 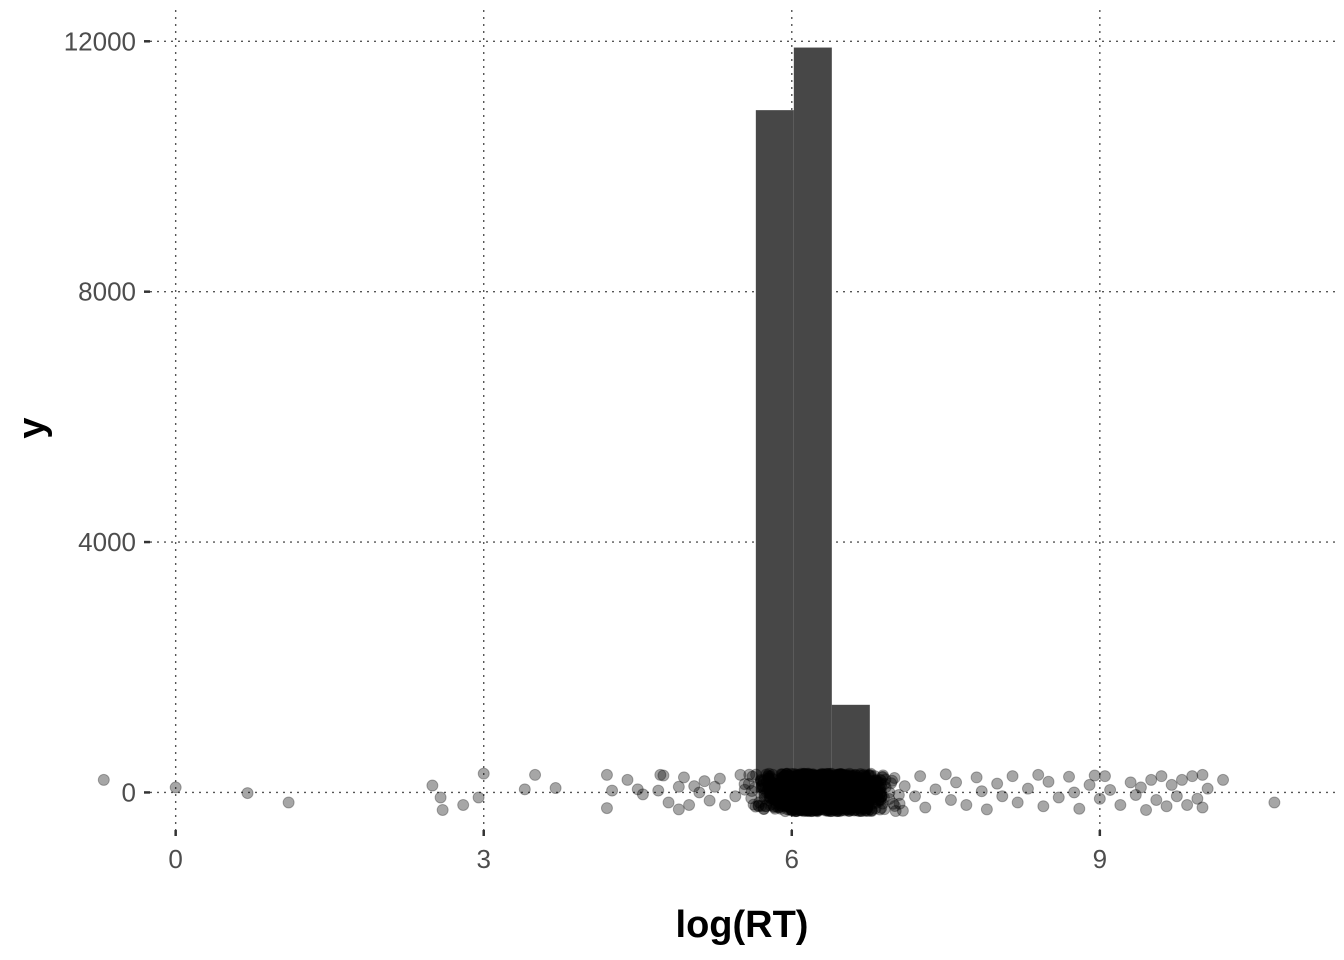 What do you see at coordinates (107, 542) in the screenshot?
I see `y-tick-label: 4000` at bounding box center [107, 542].